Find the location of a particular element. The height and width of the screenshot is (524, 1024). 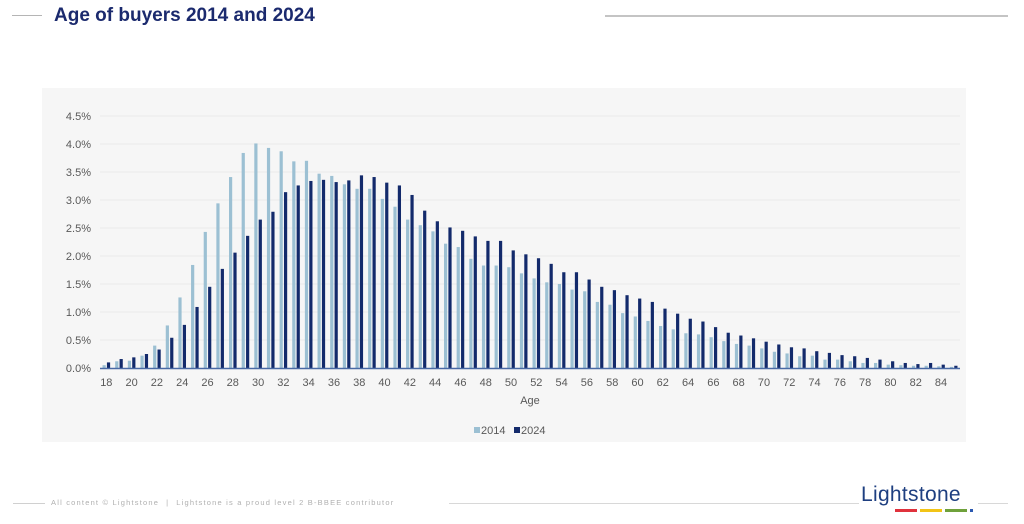

x-tick-label: 76 is located at coordinates (840, 383).